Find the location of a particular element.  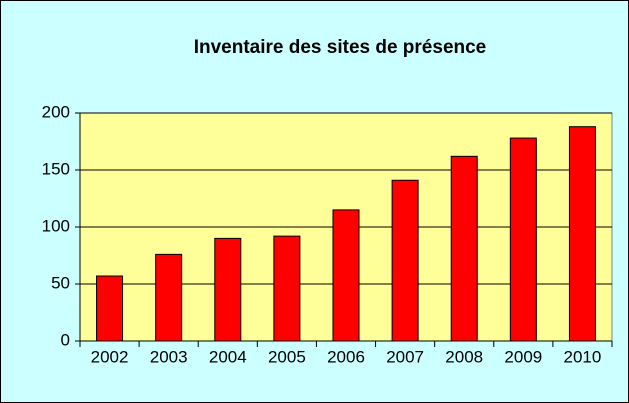

x-tick-label: 2004 is located at coordinates (228, 356).